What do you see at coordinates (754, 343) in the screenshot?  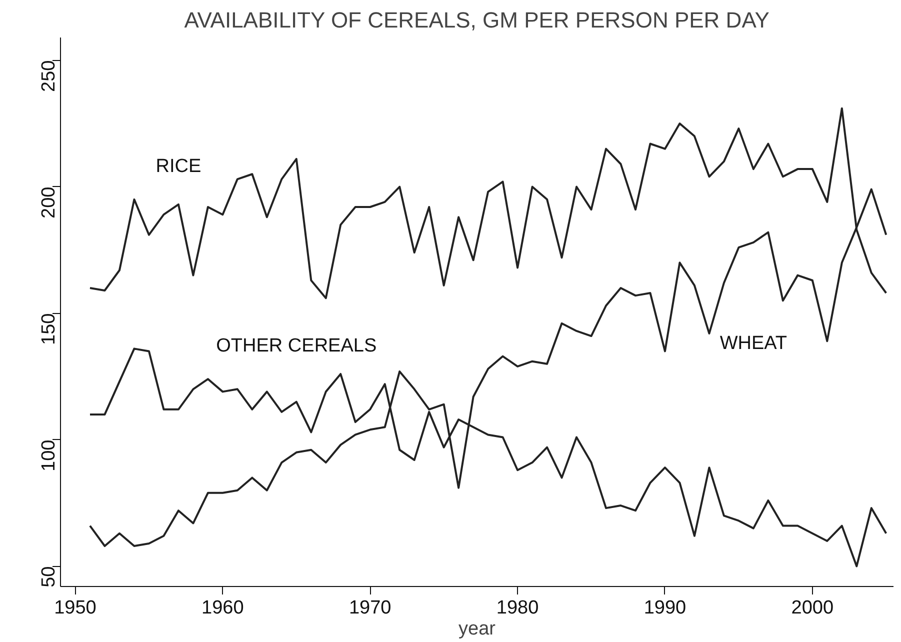 I see `series-label: WHEAT` at bounding box center [754, 343].